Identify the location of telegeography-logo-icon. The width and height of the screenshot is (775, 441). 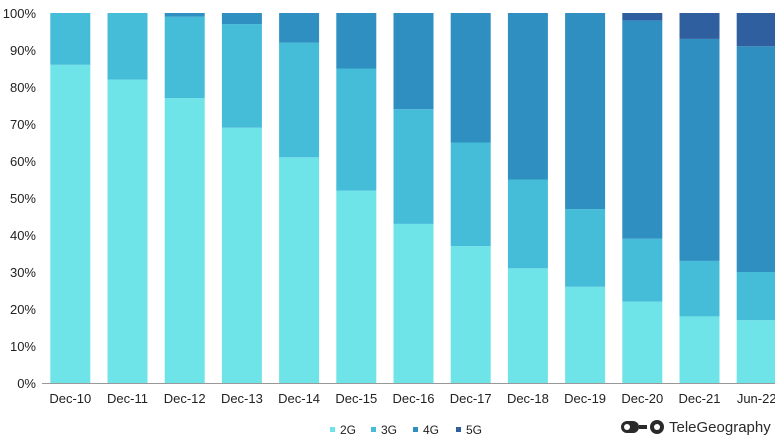
(642, 427).